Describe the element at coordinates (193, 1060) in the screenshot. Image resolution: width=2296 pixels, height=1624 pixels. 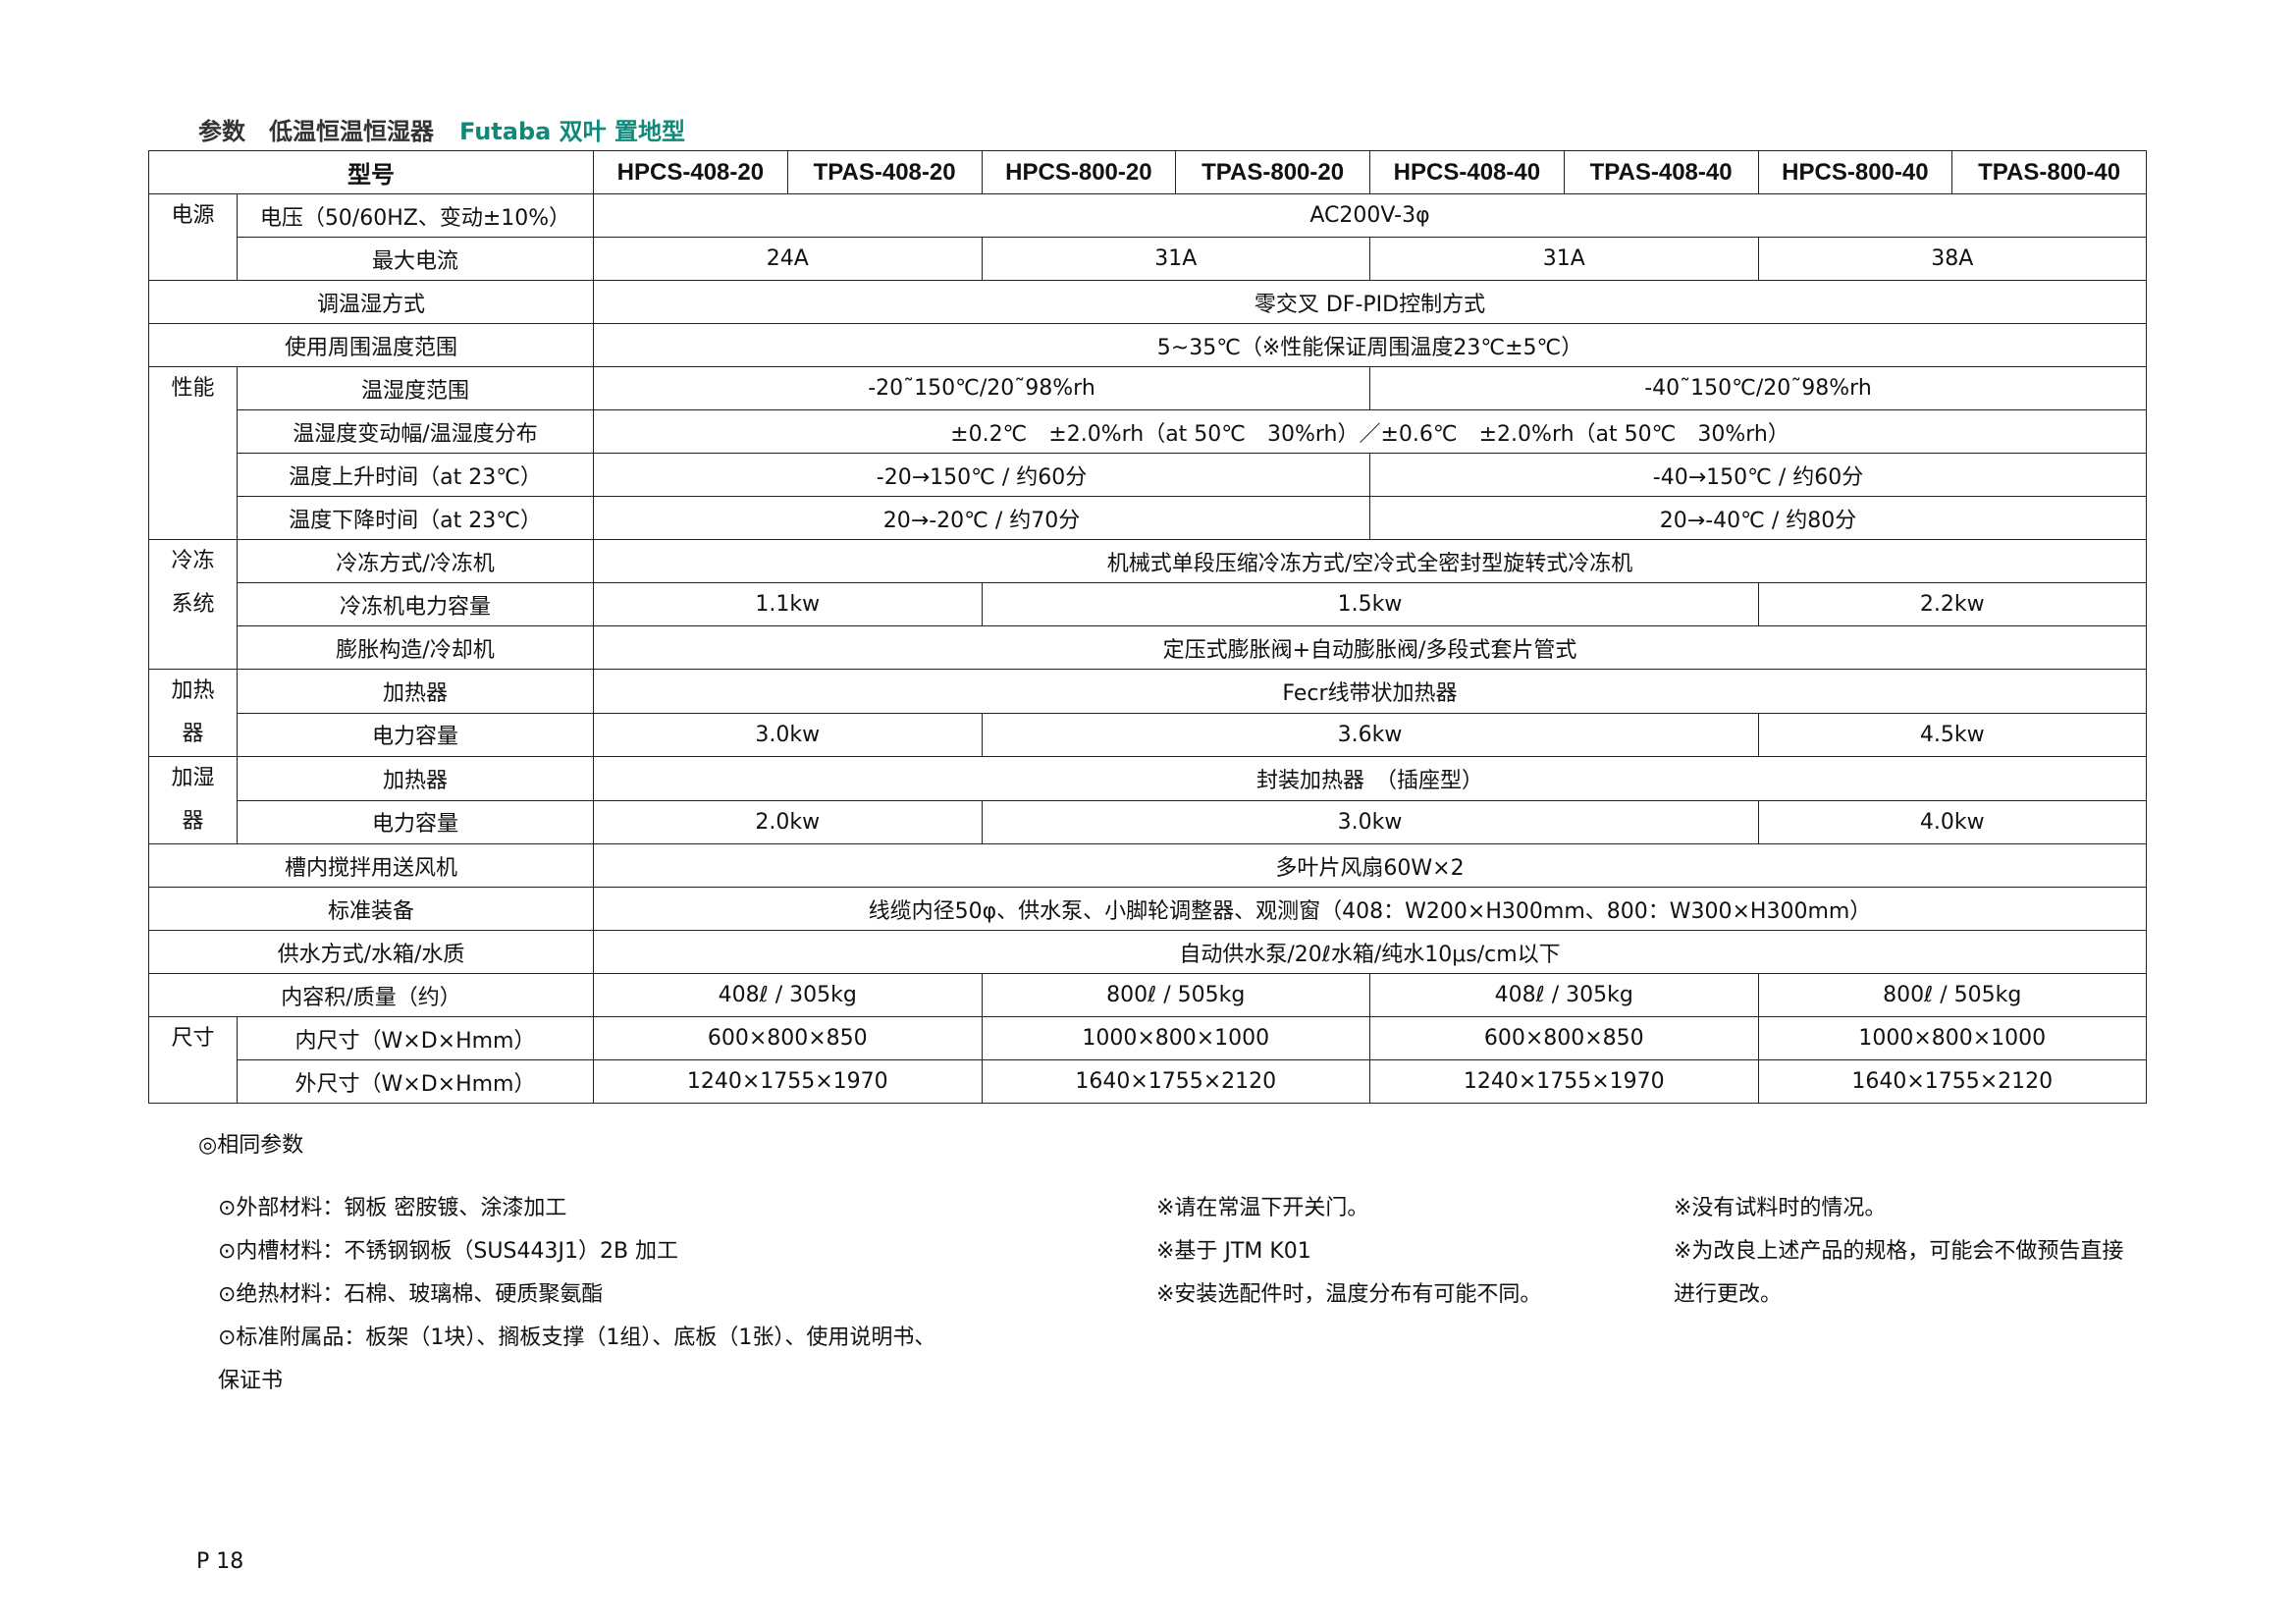
I see `row-group-label: 尺寸` at that location.